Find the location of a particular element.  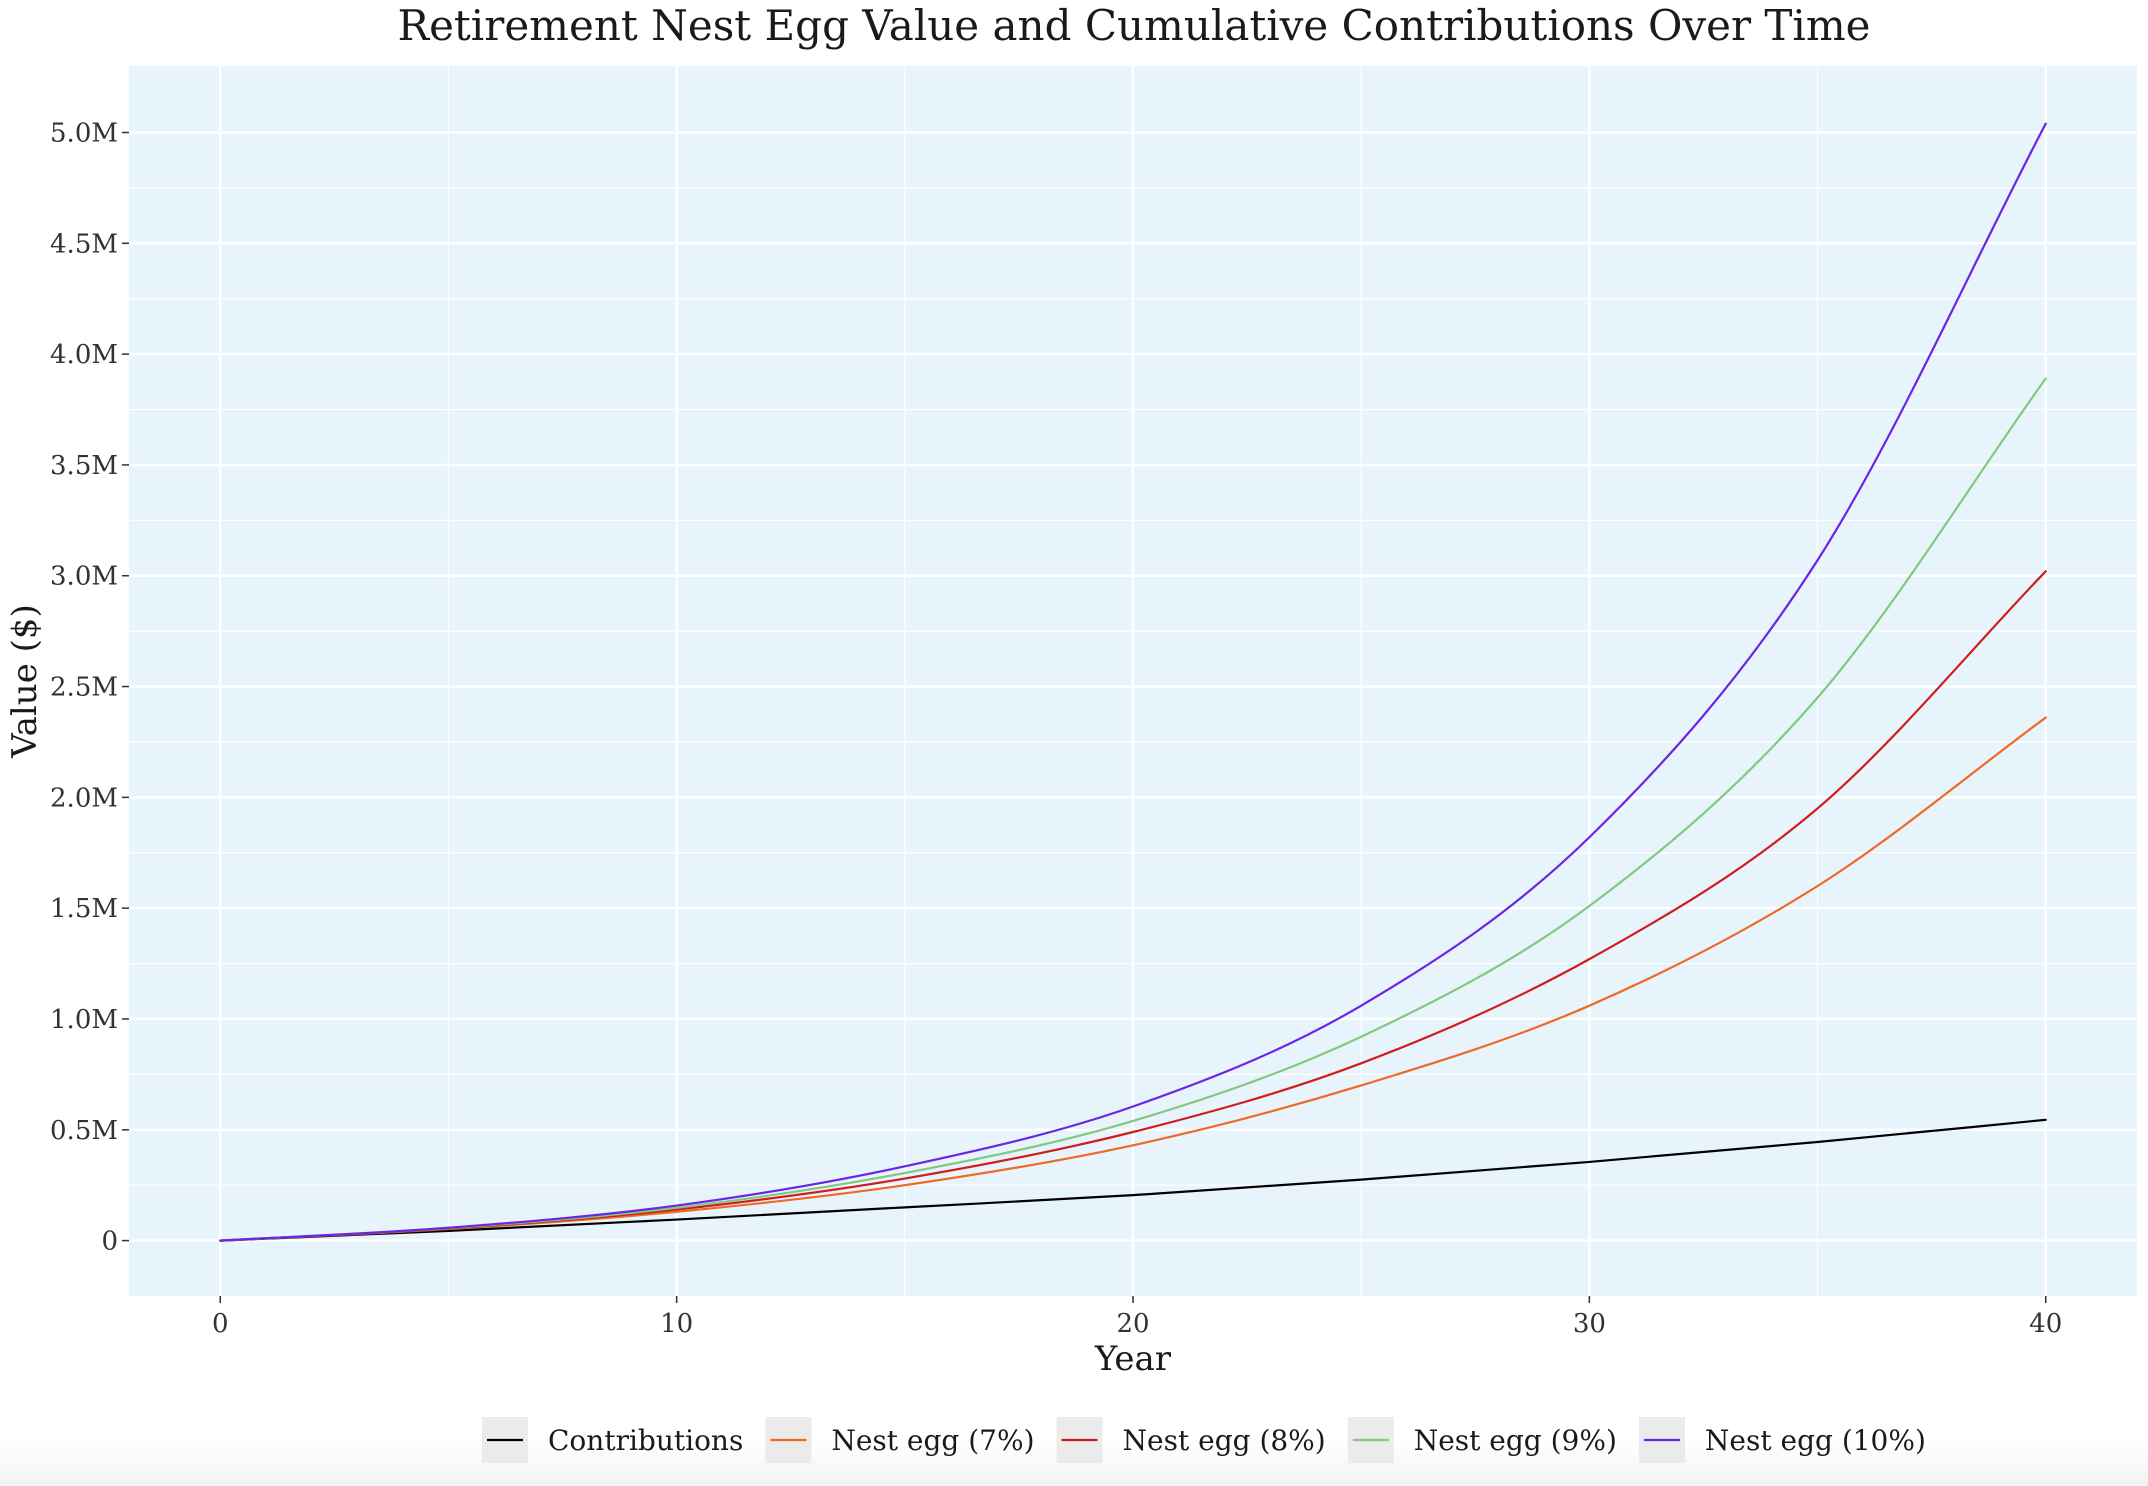

x-tick-label: 30 is located at coordinates (1589, 1324).